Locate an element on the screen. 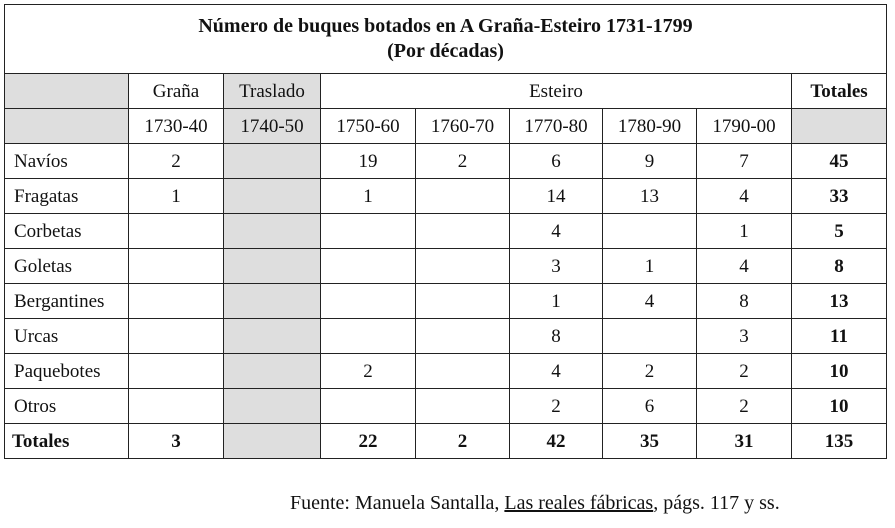  row-label: Goletas is located at coordinates (66, 266).